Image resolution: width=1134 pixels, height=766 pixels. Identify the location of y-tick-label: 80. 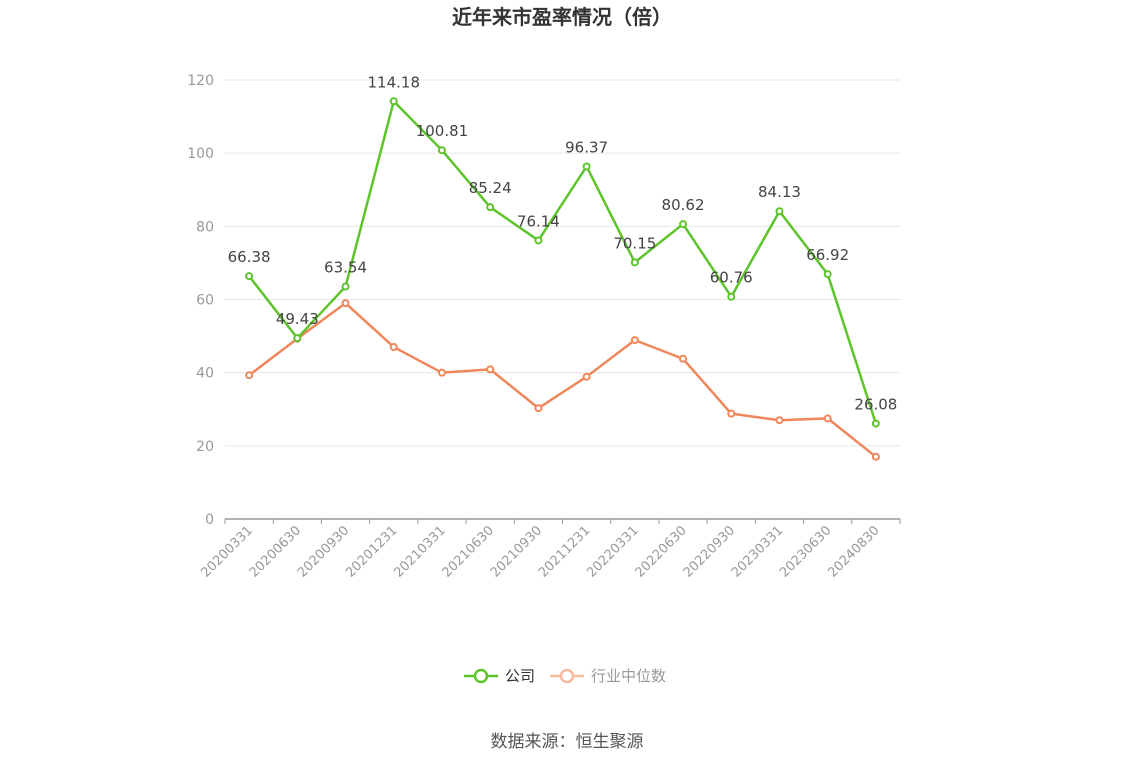
(205, 227).